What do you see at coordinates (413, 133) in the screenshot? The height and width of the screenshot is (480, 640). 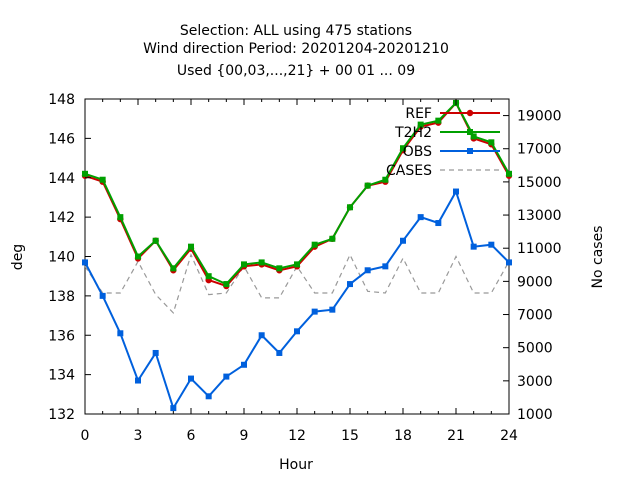 I see `legend-label-t2h2: T2H2` at bounding box center [413, 133].